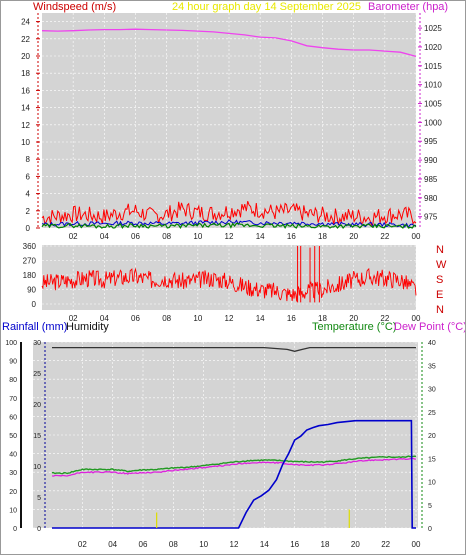  What do you see at coordinates (173, 544) in the screenshot?
I see `rain-temp-x-tick-label: 08` at bounding box center [173, 544].